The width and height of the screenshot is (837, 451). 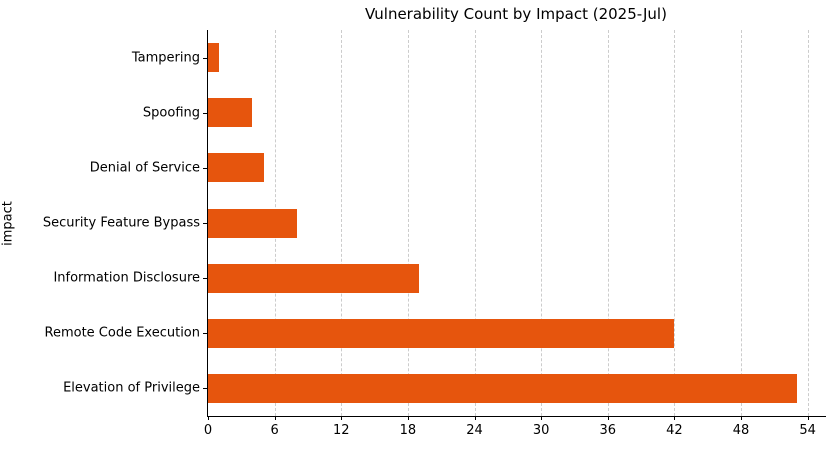 What do you see at coordinates (121, 223) in the screenshot?
I see `y-tick-label: Security Feature Bypass` at bounding box center [121, 223].